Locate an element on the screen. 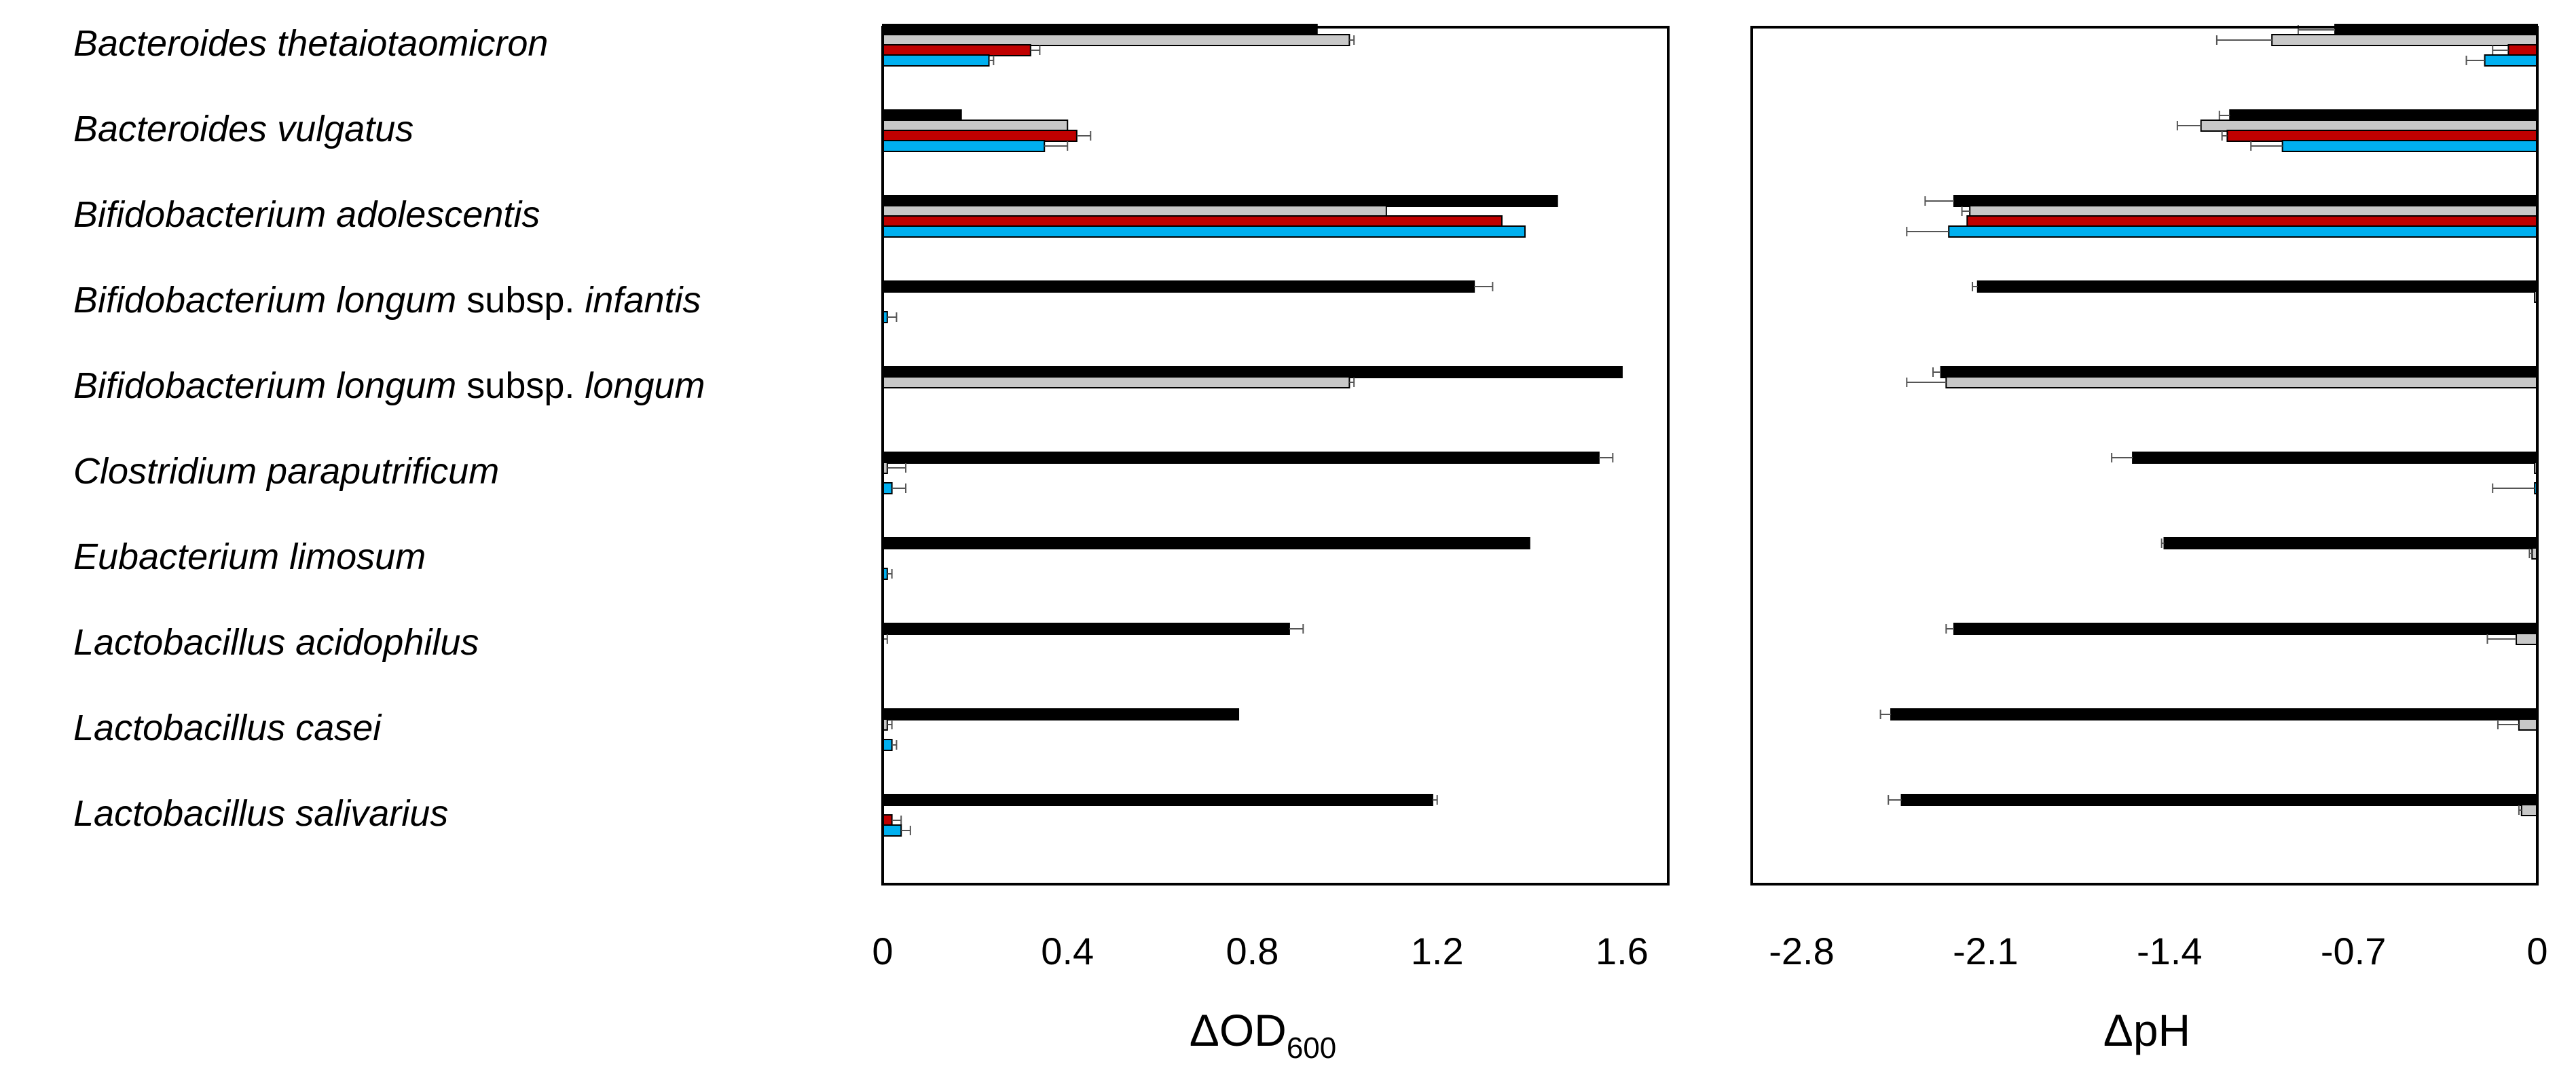  species-label: Bifidobacterium adolescentis is located at coordinates (306, 215).